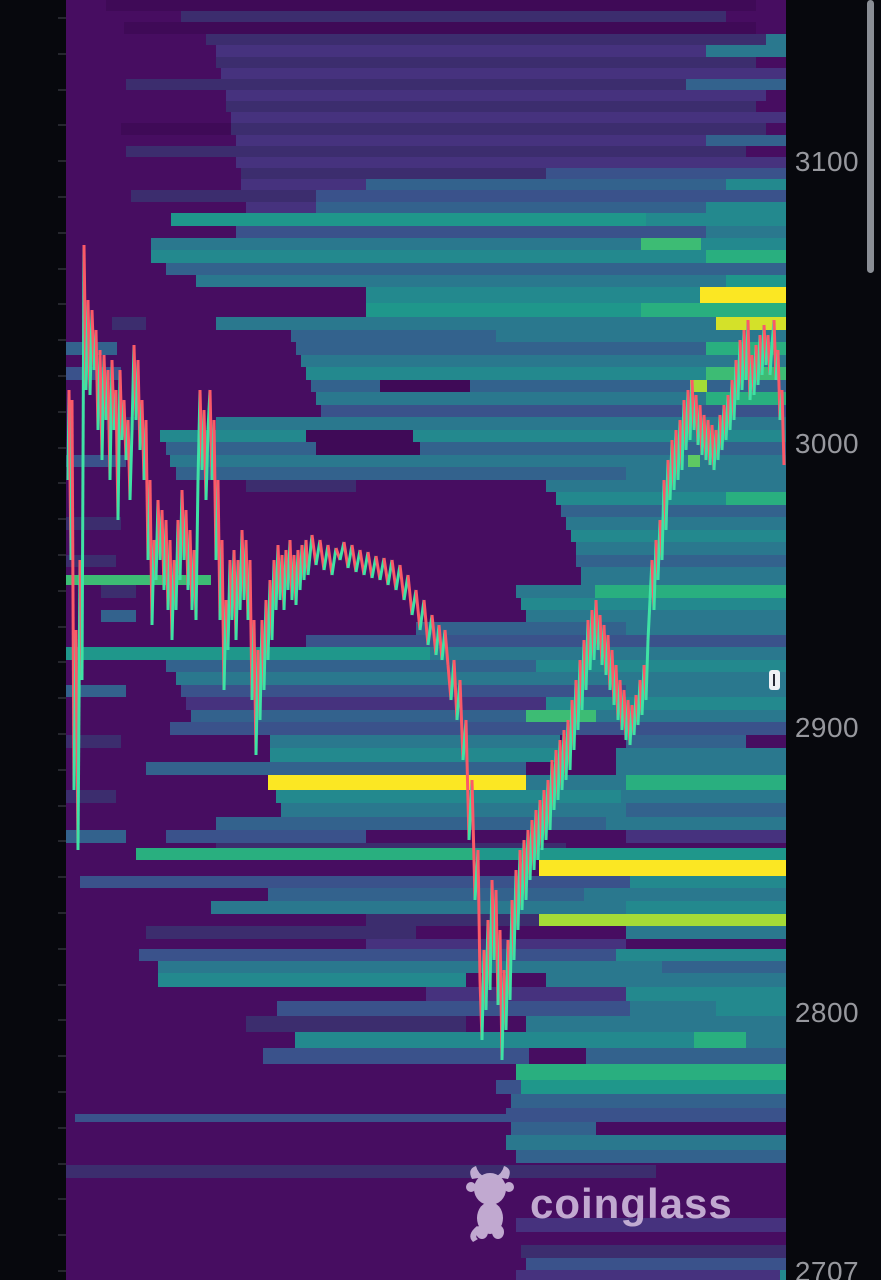 This screenshot has height=1280, width=881. I want to click on left-axis-ticks, so click(33, 640).